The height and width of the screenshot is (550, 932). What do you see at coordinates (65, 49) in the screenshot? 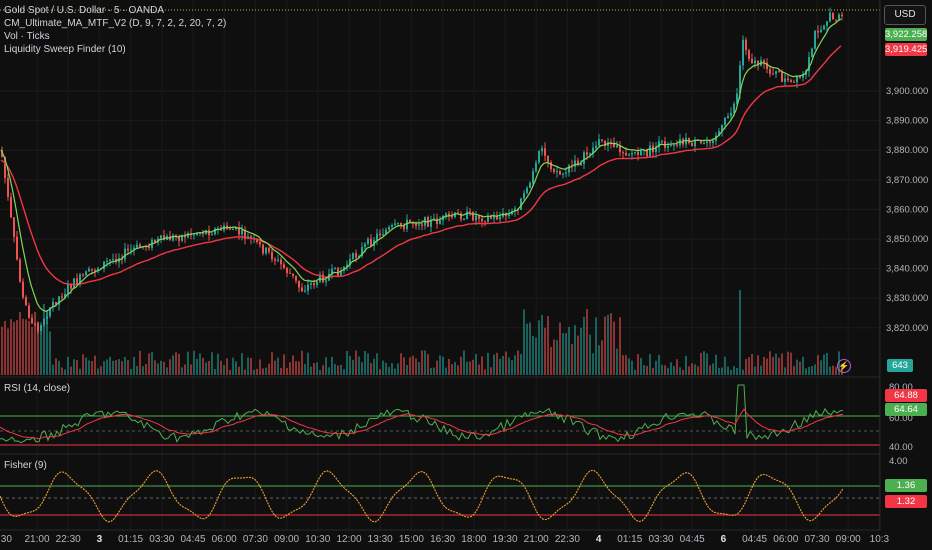
I see `sweep-indicator-label: Liquidity Sweep Finder (10)` at bounding box center [65, 49].